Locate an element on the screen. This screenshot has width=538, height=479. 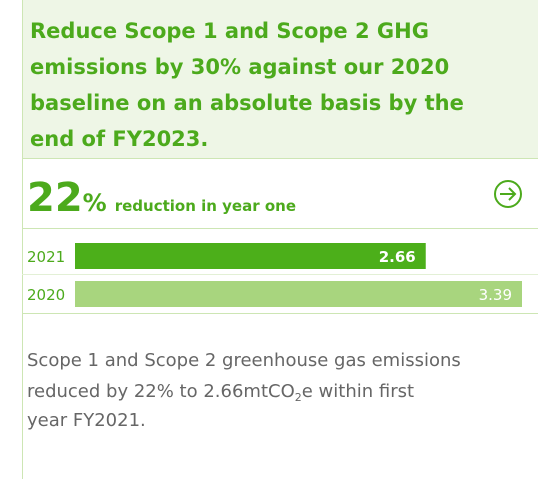
arrow-circle is located at coordinates (508, 194).